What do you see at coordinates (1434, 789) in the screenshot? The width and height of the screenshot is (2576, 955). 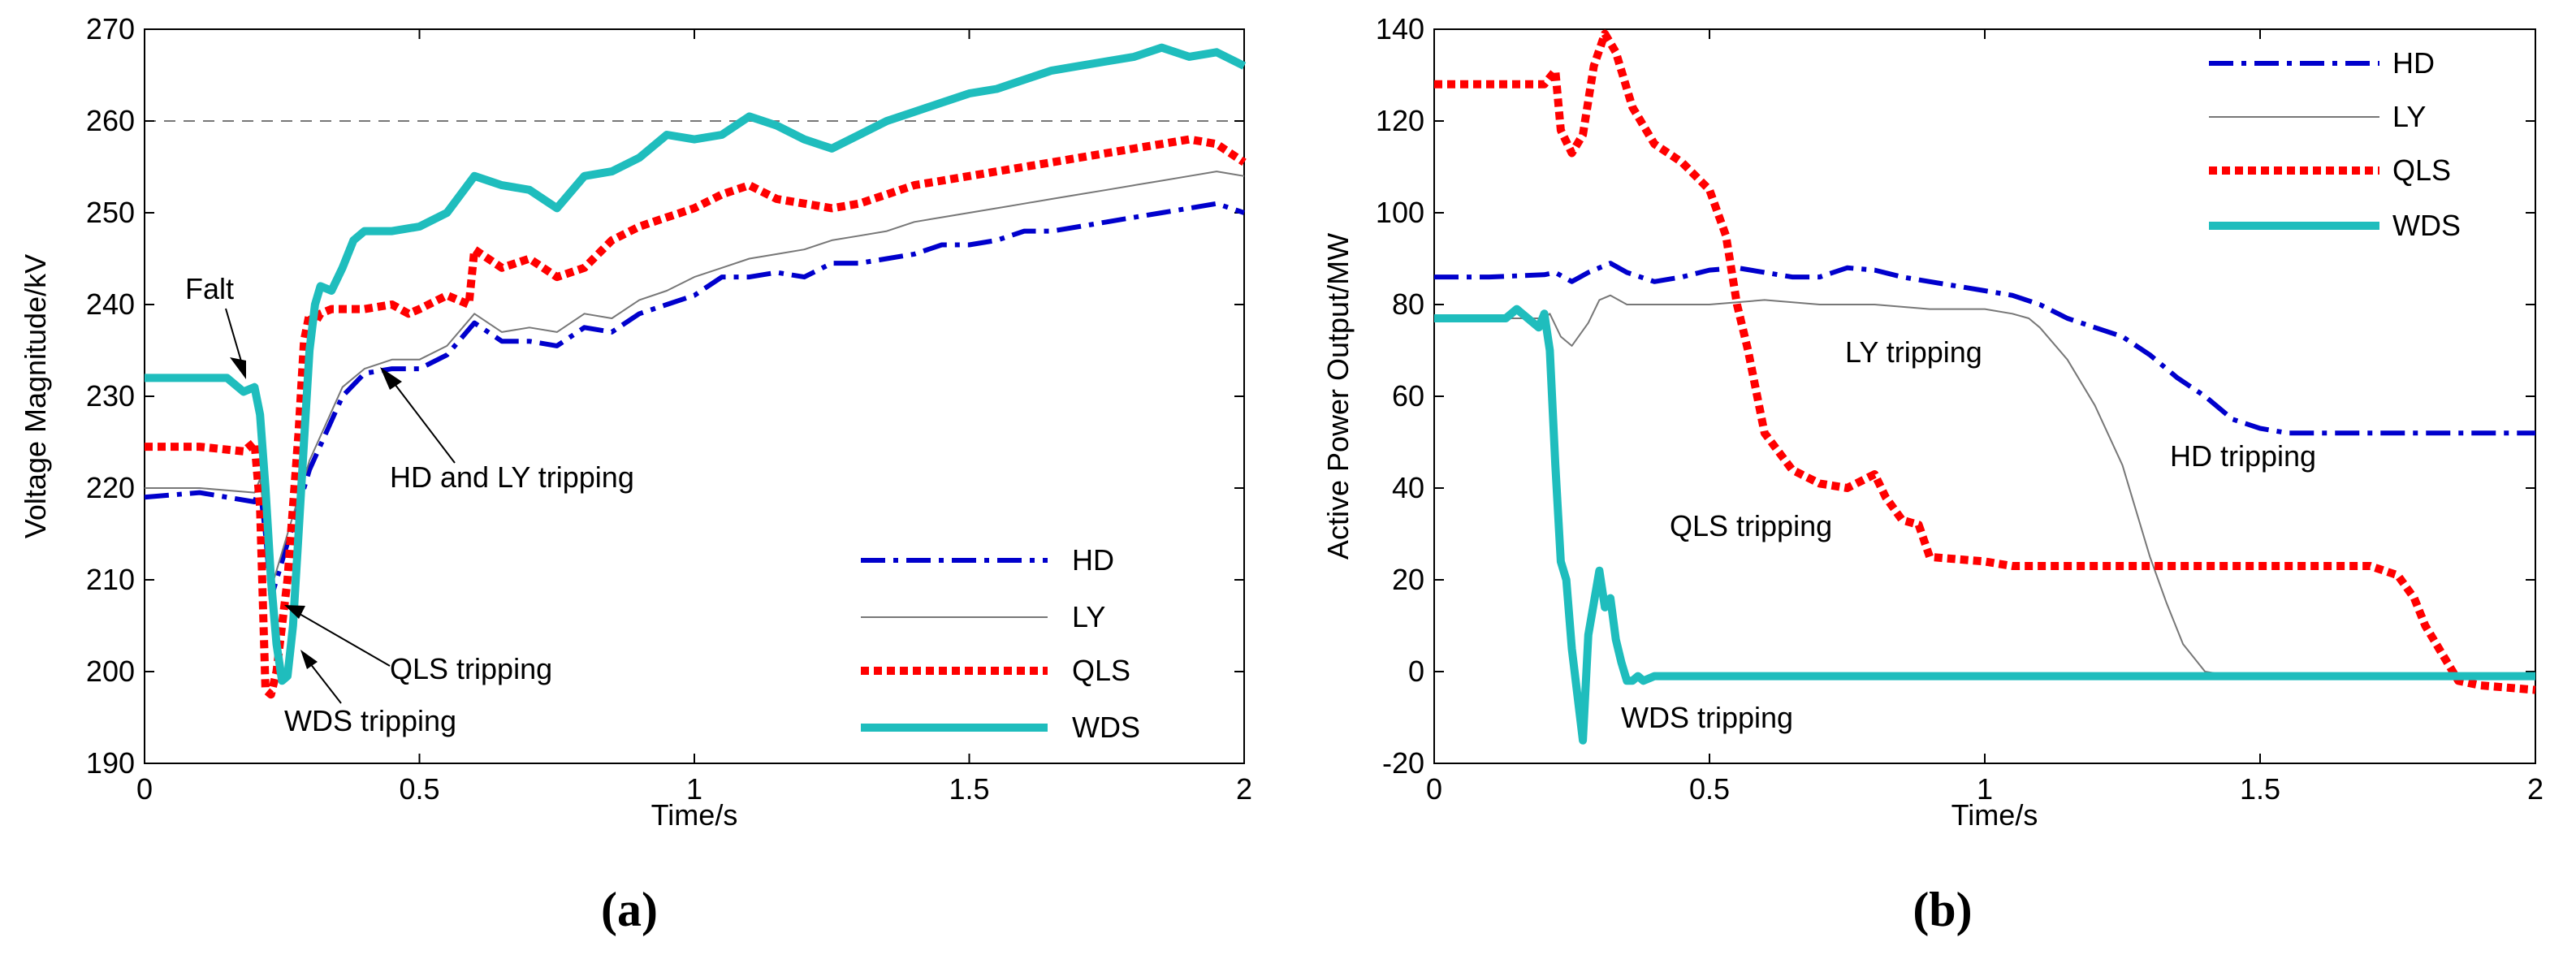 I see `chart-b-xtick-label: 0` at bounding box center [1434, 789].